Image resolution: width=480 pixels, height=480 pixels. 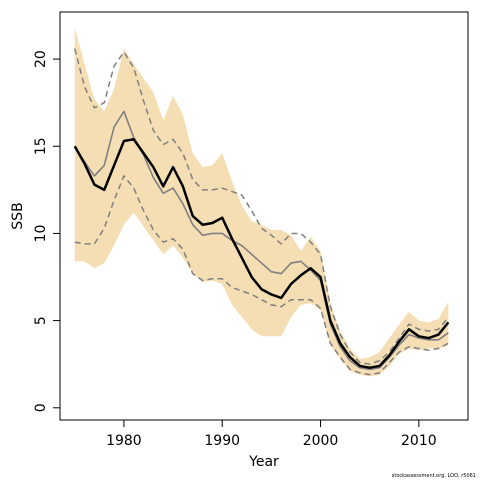 I want to click on x-tick-label: 1990, so click(x=222, y=441).